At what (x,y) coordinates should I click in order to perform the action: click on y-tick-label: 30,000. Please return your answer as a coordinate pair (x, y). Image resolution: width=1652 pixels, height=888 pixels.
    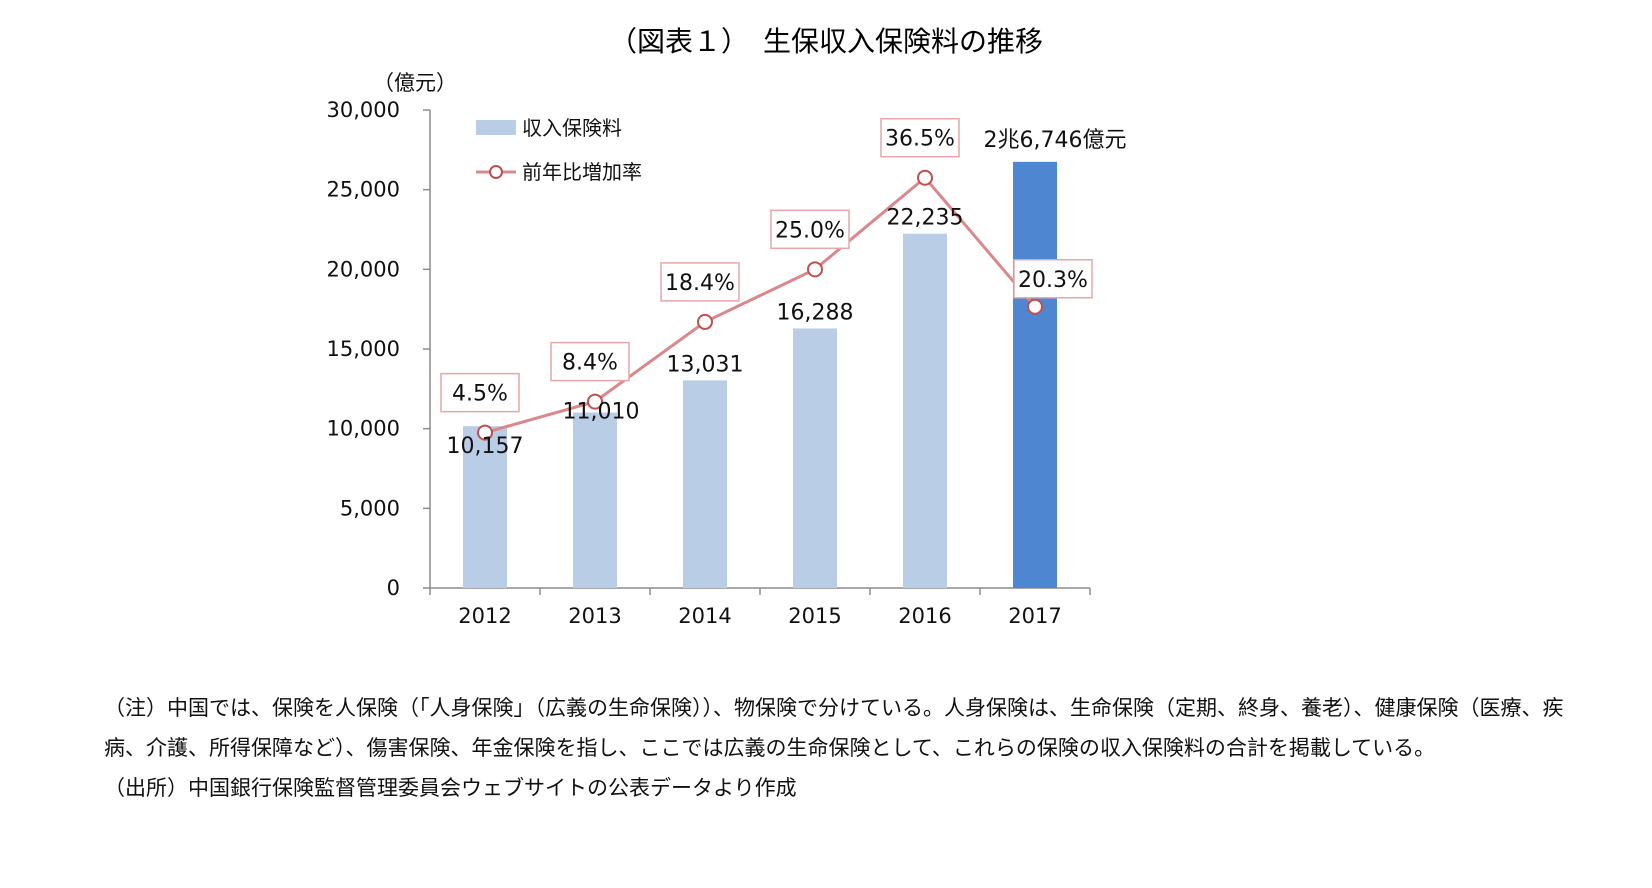
    Looking at the image, I should click on (363, 110).